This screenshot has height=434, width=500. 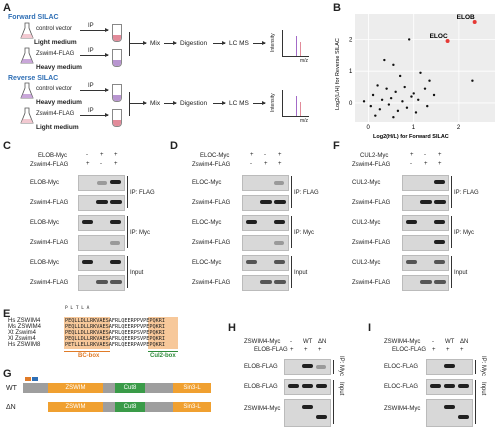 I want to click on digestion-label: Digestion, so click(x=194, y=43).